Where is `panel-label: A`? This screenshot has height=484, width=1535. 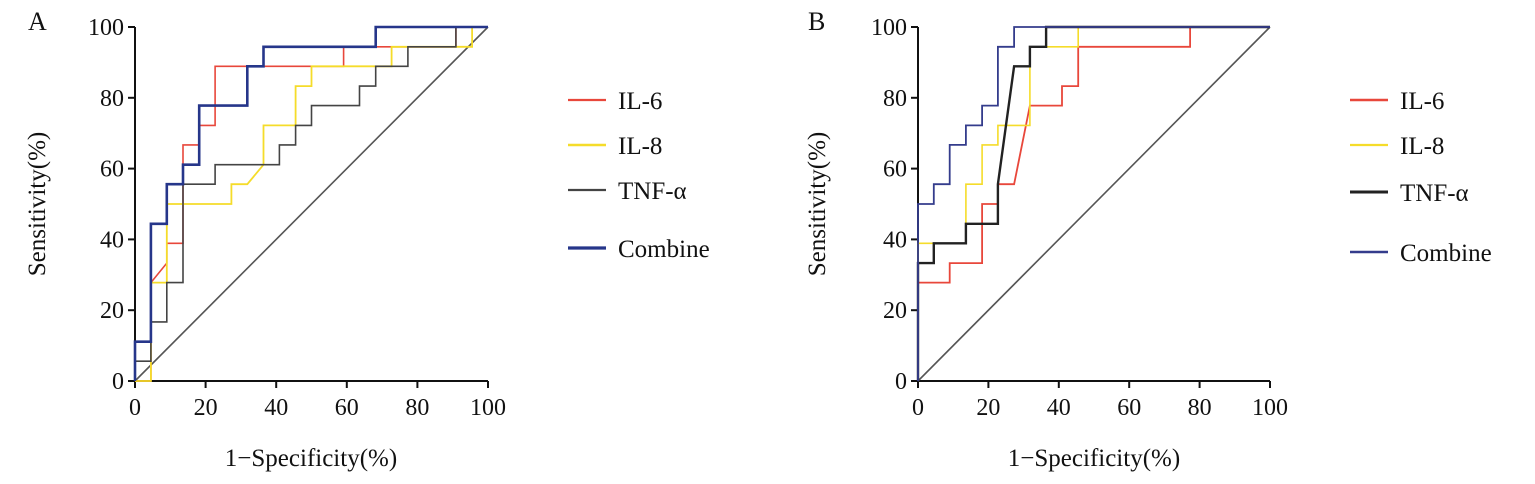
panel-label: A is located at coordinates (37, 21).